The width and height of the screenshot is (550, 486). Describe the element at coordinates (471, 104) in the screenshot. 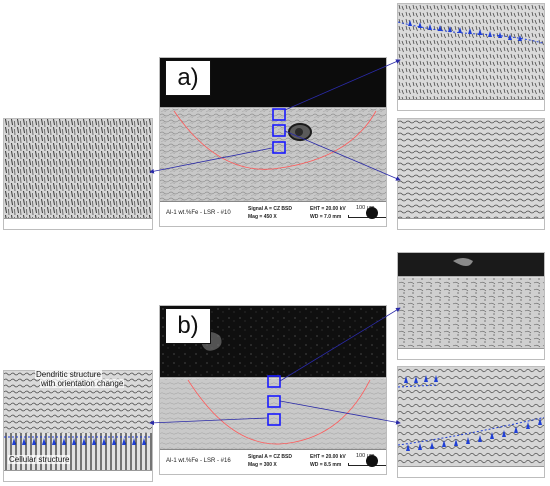

I see `panel-a-inset-top-right-bar` at that location.